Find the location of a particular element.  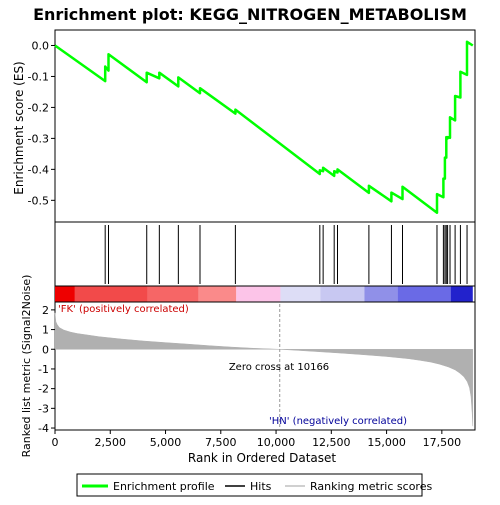

rank-y-tick-label: -1 is located at coordinates (43, 369).